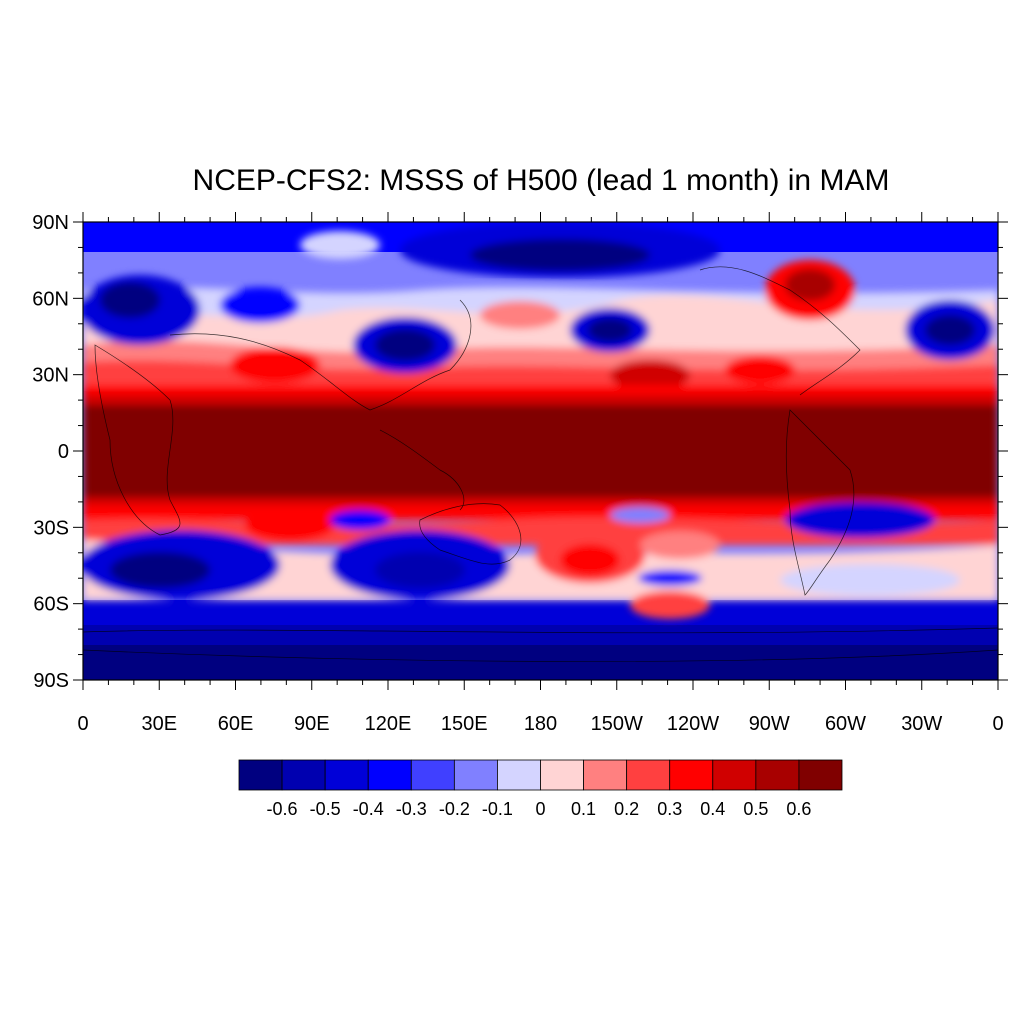  I want to click on colorbar, so click(540, 775).